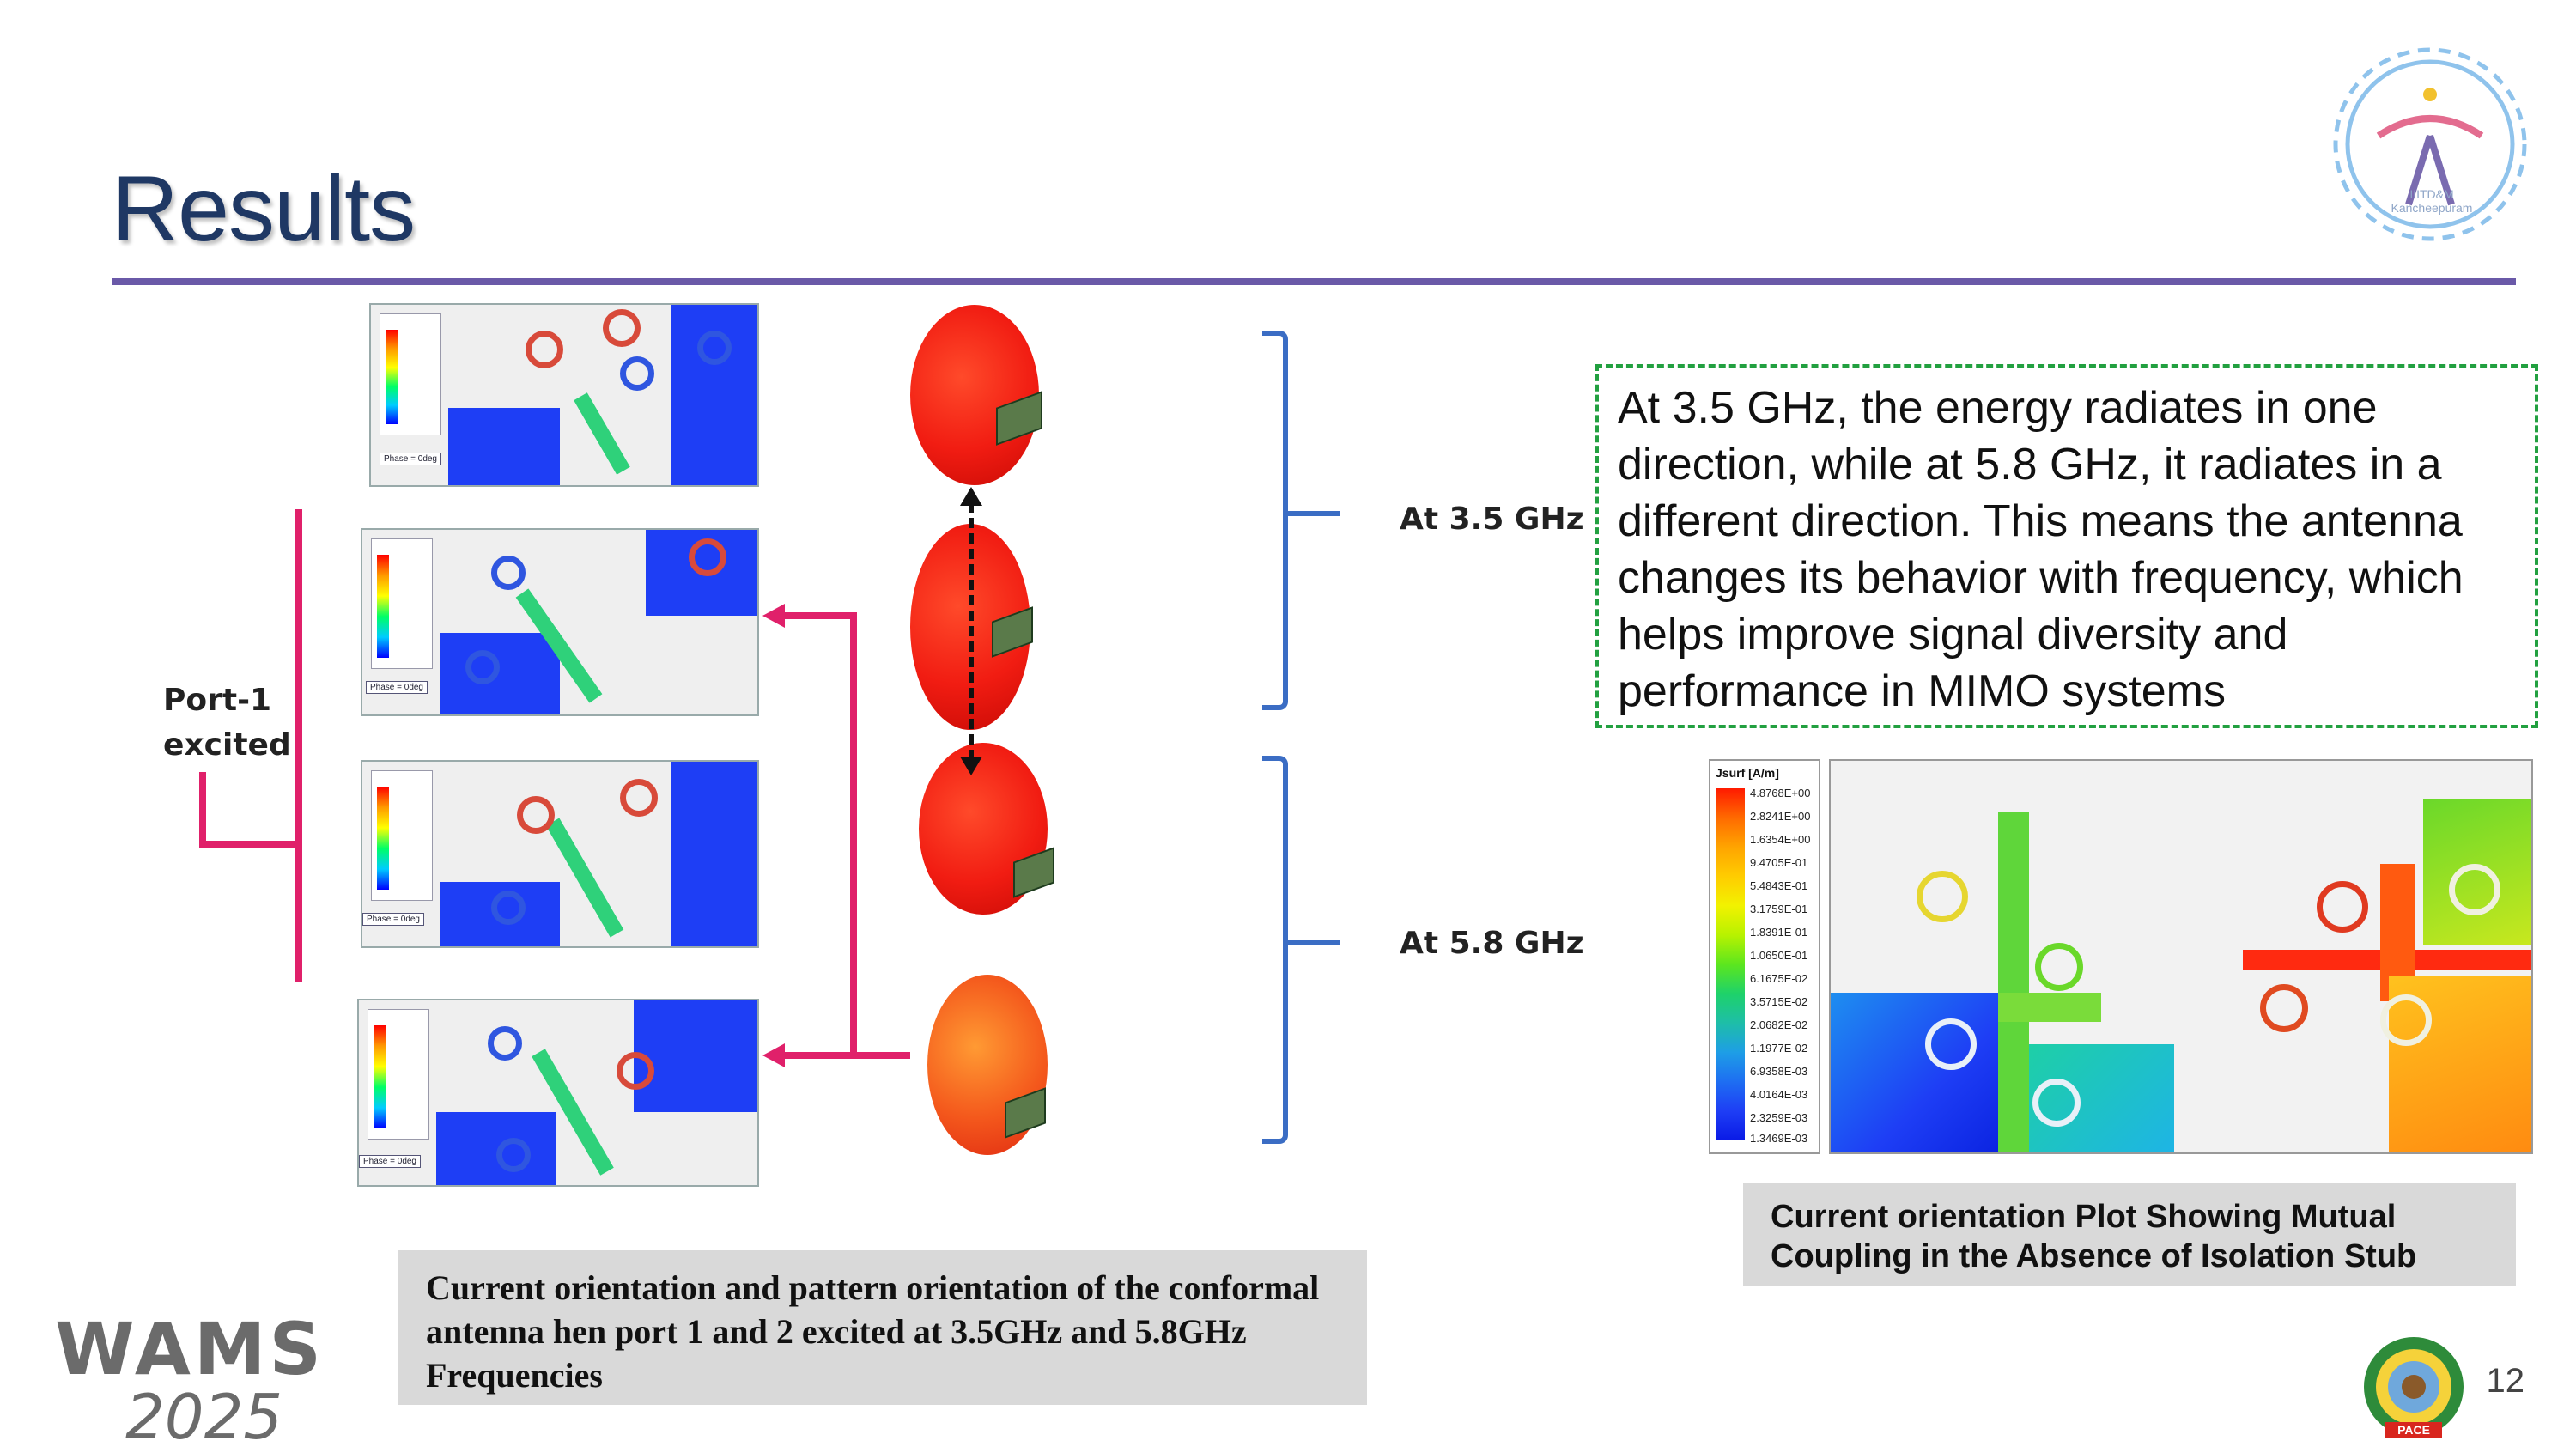 The width and height of the screenshot is (2576, 1453). Describe the element at coordinates (971, 497) in the screenshot. I see `arrow-up-icon` at that location.